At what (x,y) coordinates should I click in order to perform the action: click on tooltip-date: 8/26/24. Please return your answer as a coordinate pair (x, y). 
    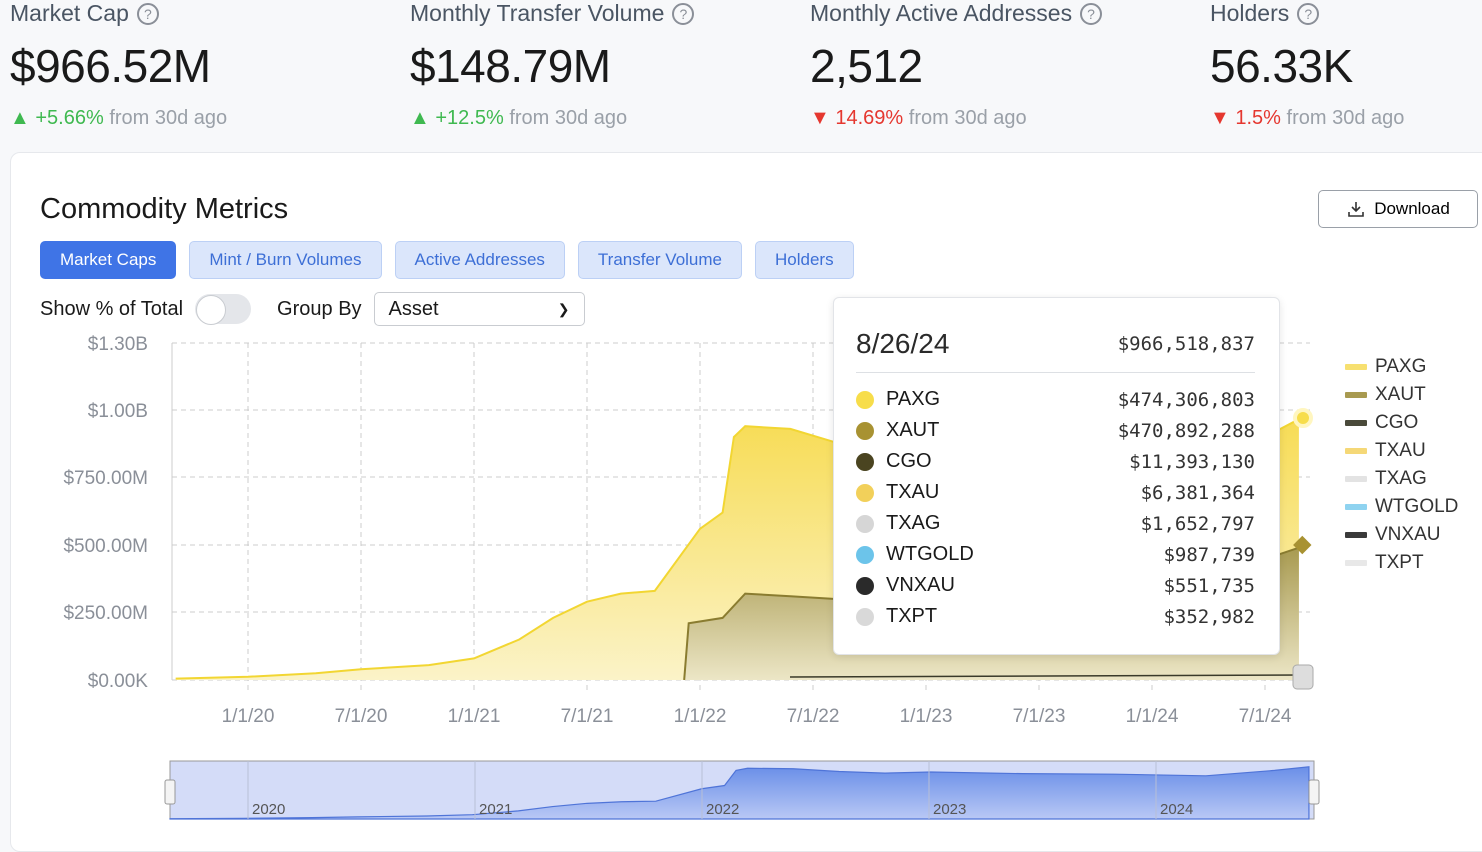
    Looking at the image, I should click on (903, 343).